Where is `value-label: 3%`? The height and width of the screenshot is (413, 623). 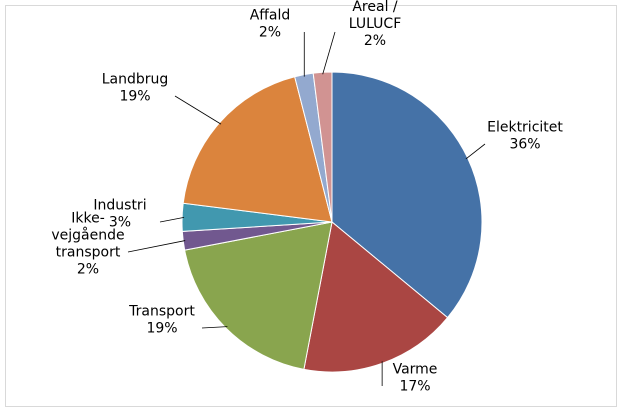
value-label: 3% is located at coordinates (120, 223).